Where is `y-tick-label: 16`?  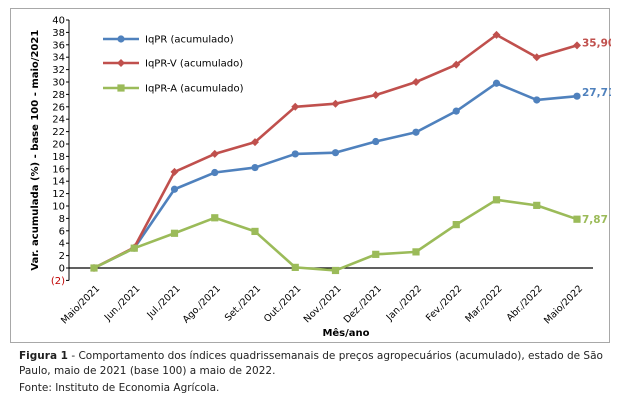
y-tick-label: 16 is located at coordinates (58, 169).